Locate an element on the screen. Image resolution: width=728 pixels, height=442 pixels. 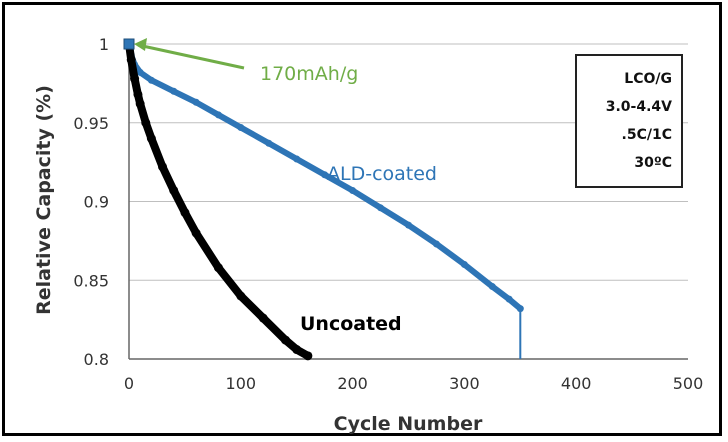
x-tick-label: 200 is located at coordinates (352, 383).